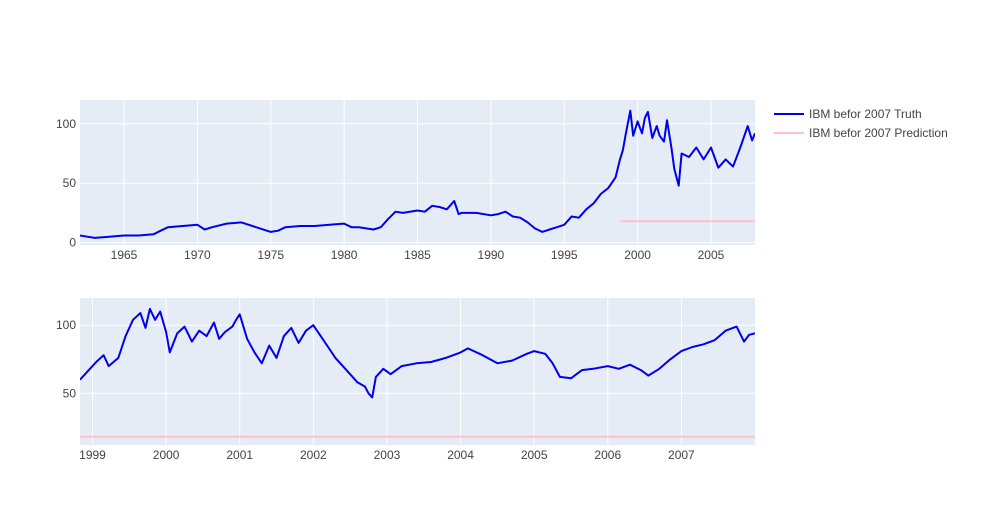 The width and height of the screenshot is (985, 530). What do you see at coordinates (460, 455) in the screenshot?
I see `x-tick-label: 2004` at bounding box center [460, 455].